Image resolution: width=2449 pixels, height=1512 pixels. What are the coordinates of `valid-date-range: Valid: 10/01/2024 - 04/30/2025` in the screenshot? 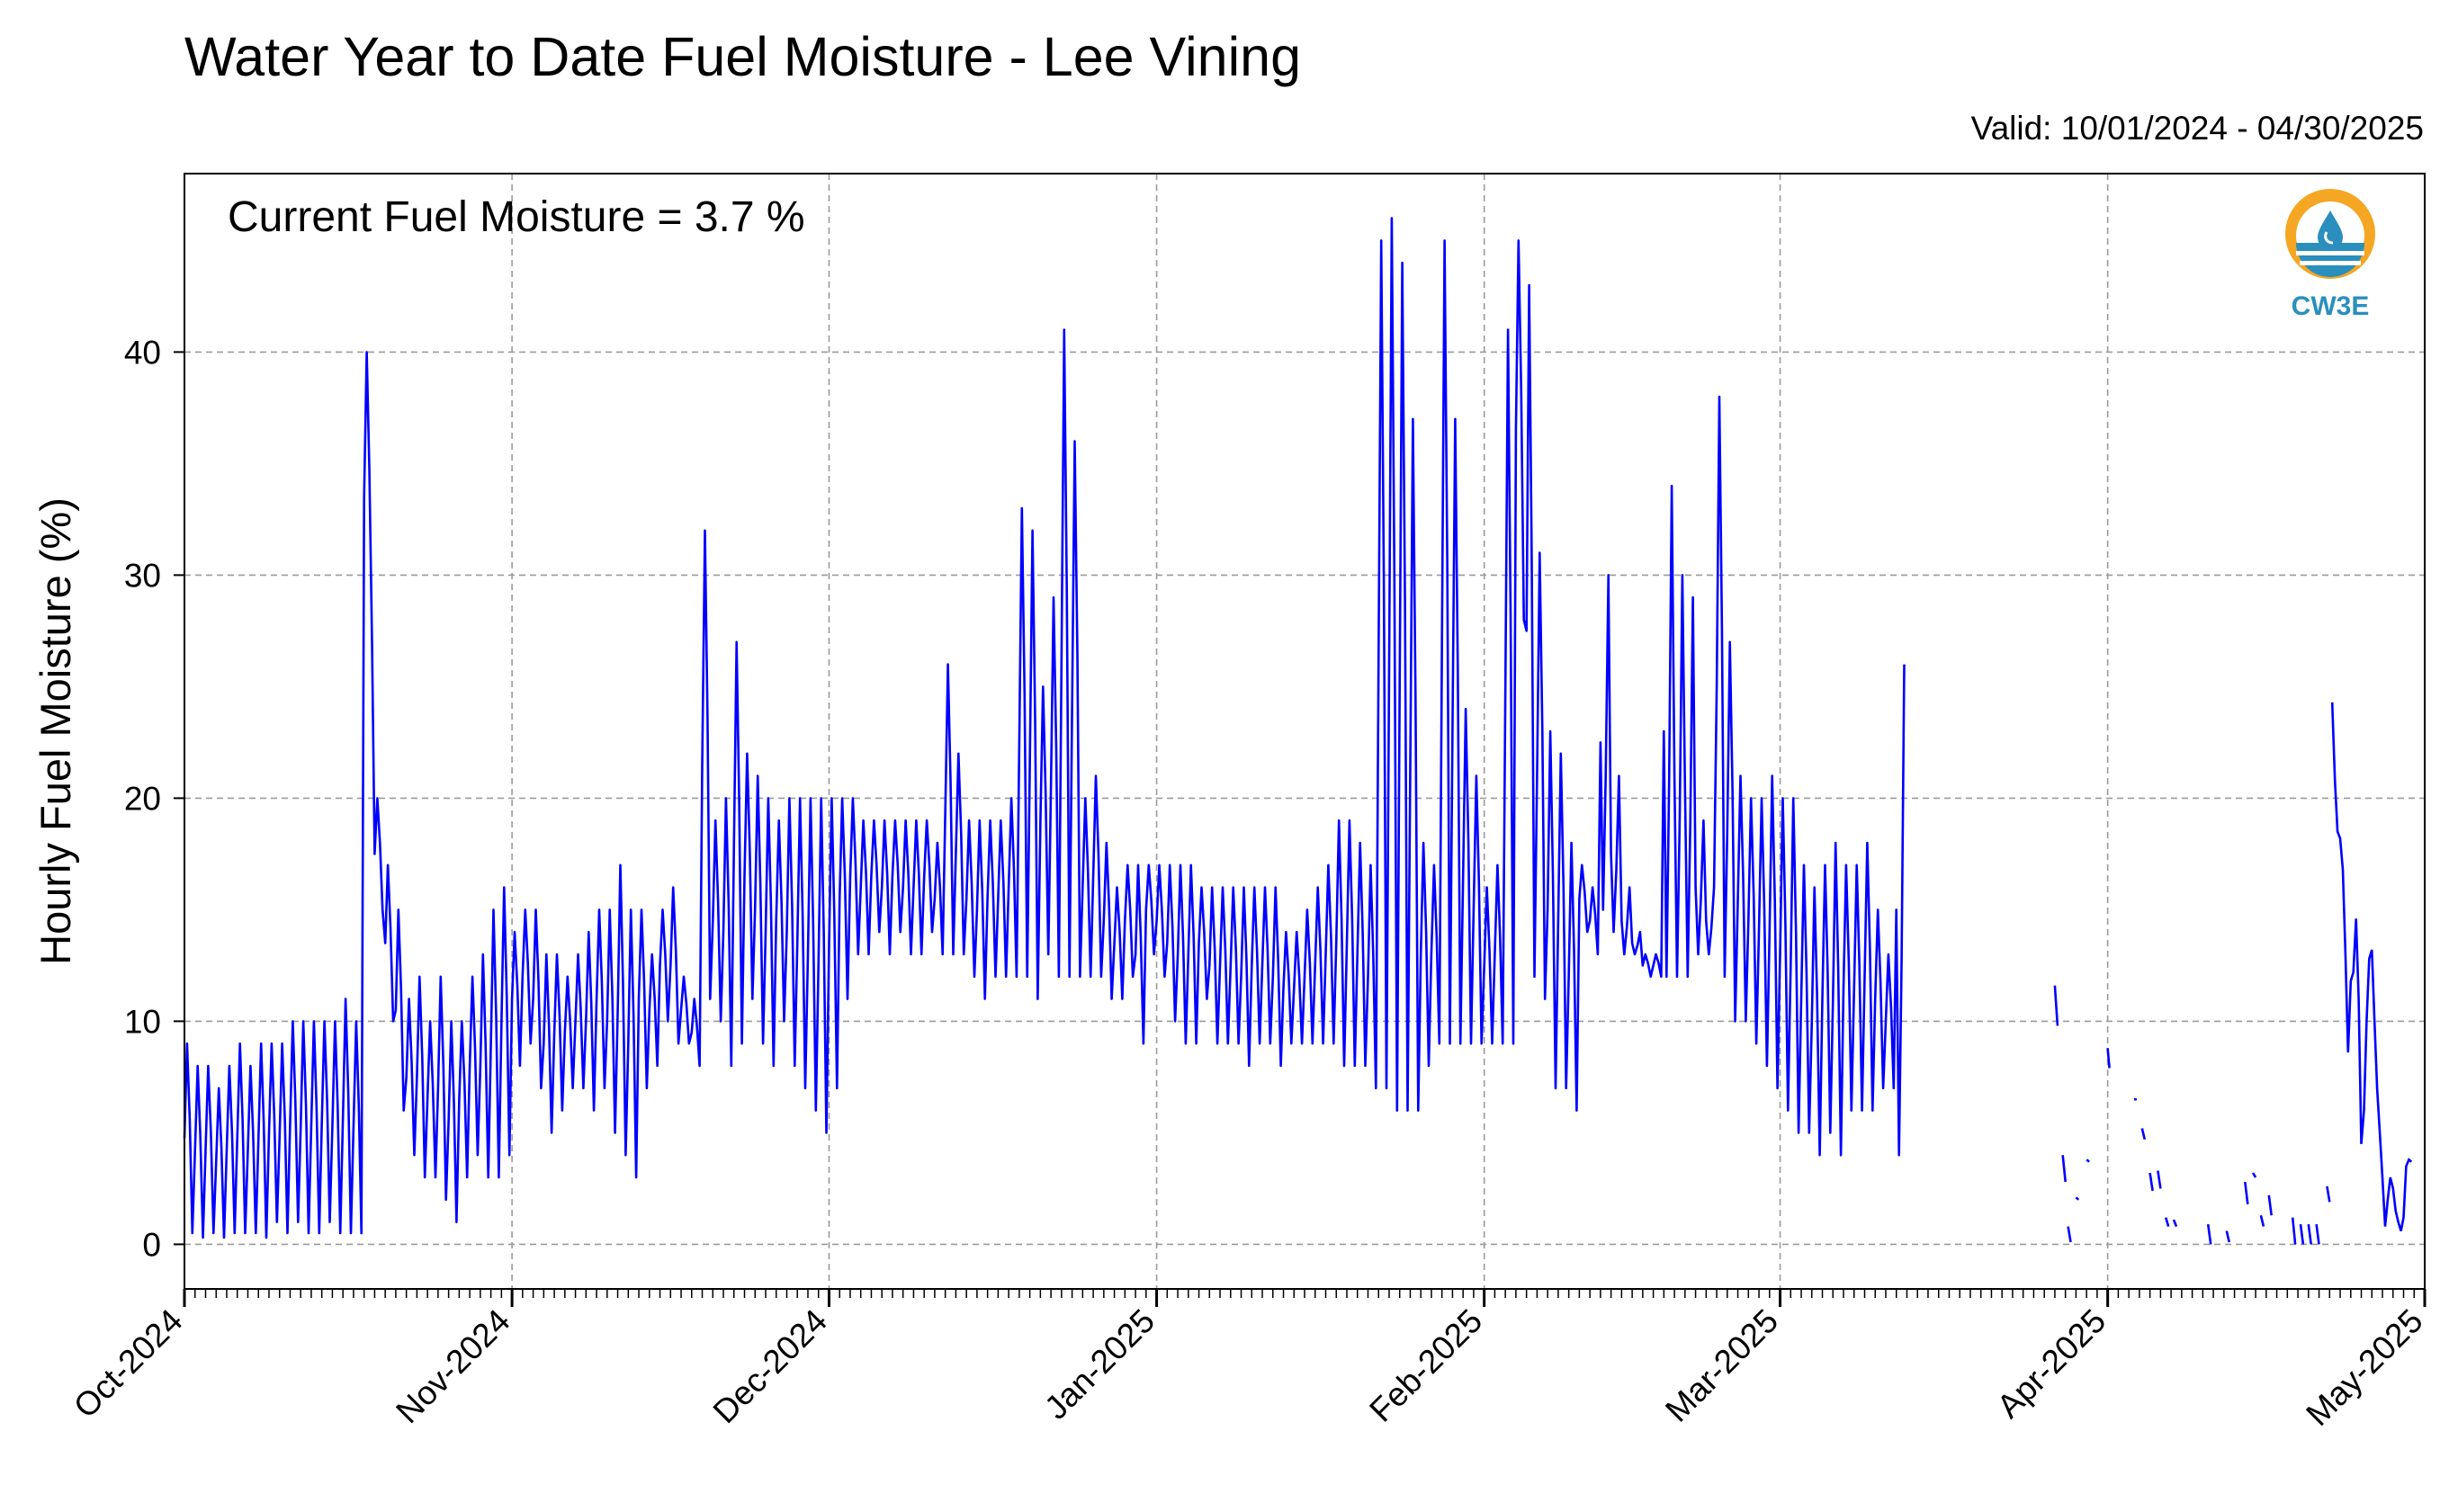 It's located at (2197, 128).